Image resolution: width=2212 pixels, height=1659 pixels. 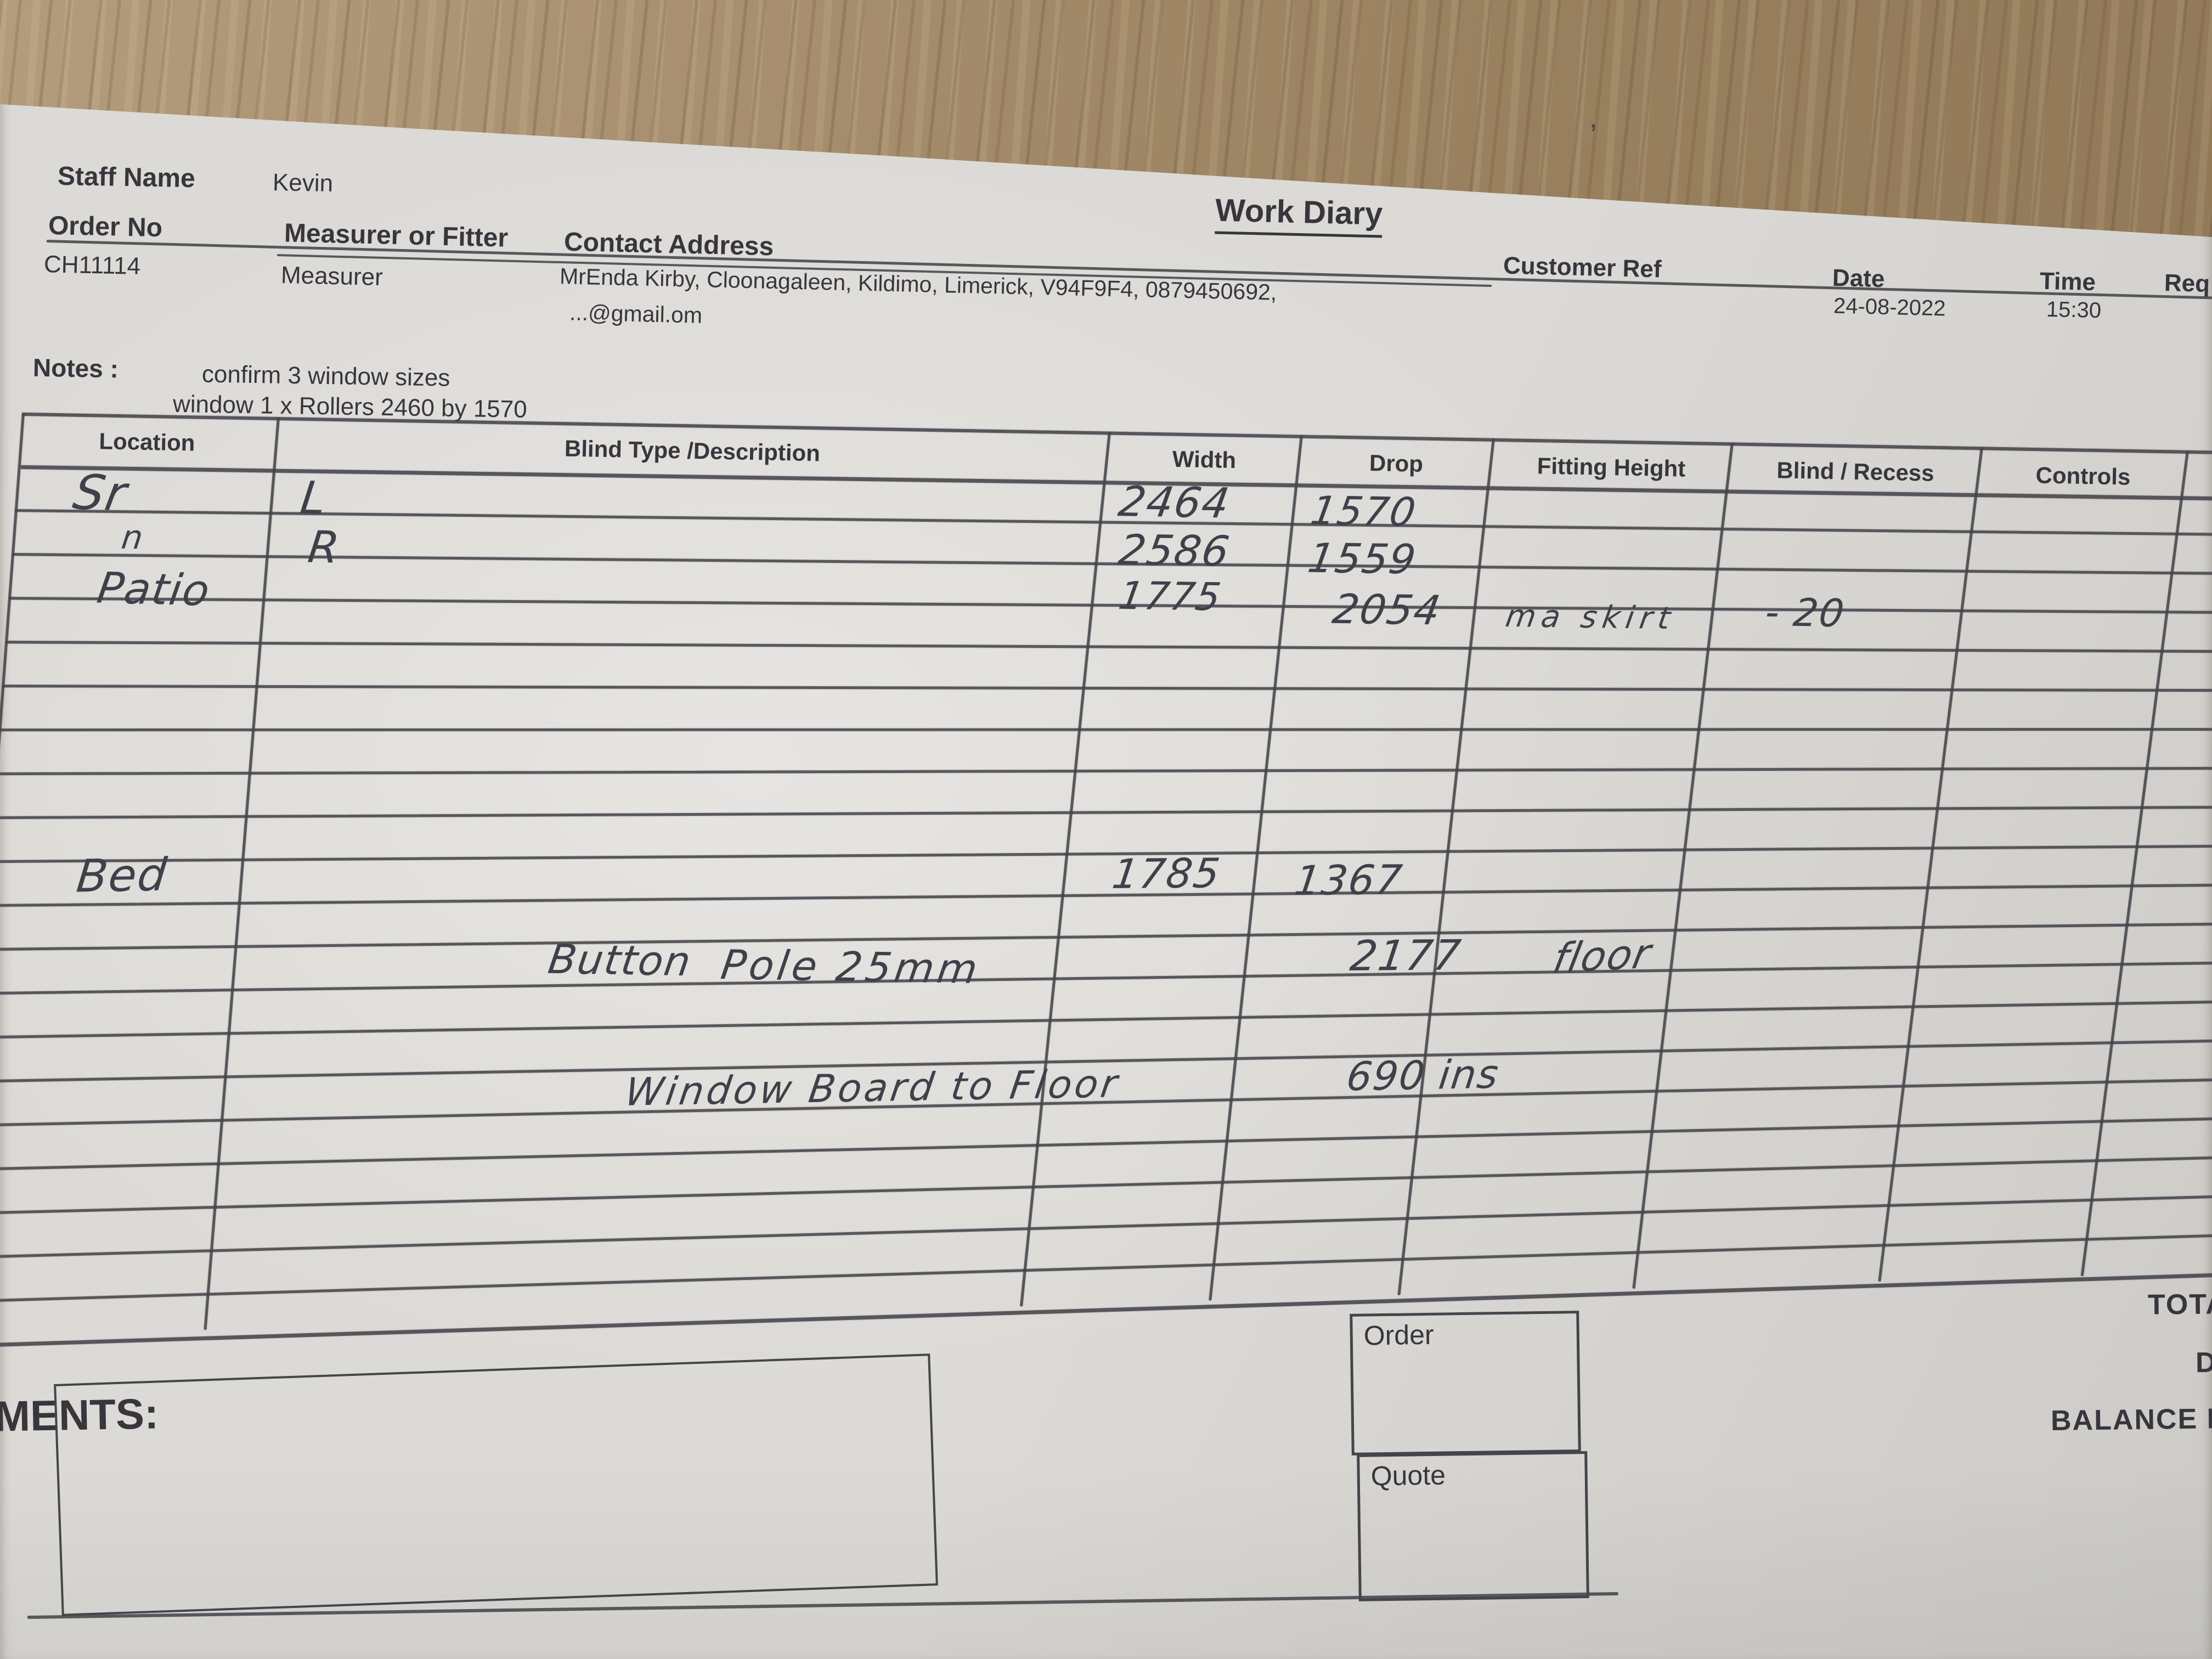 I want to click on handwriting-fitting-height-ma-skirt: ma skirt, so click(x=1590, y=617).